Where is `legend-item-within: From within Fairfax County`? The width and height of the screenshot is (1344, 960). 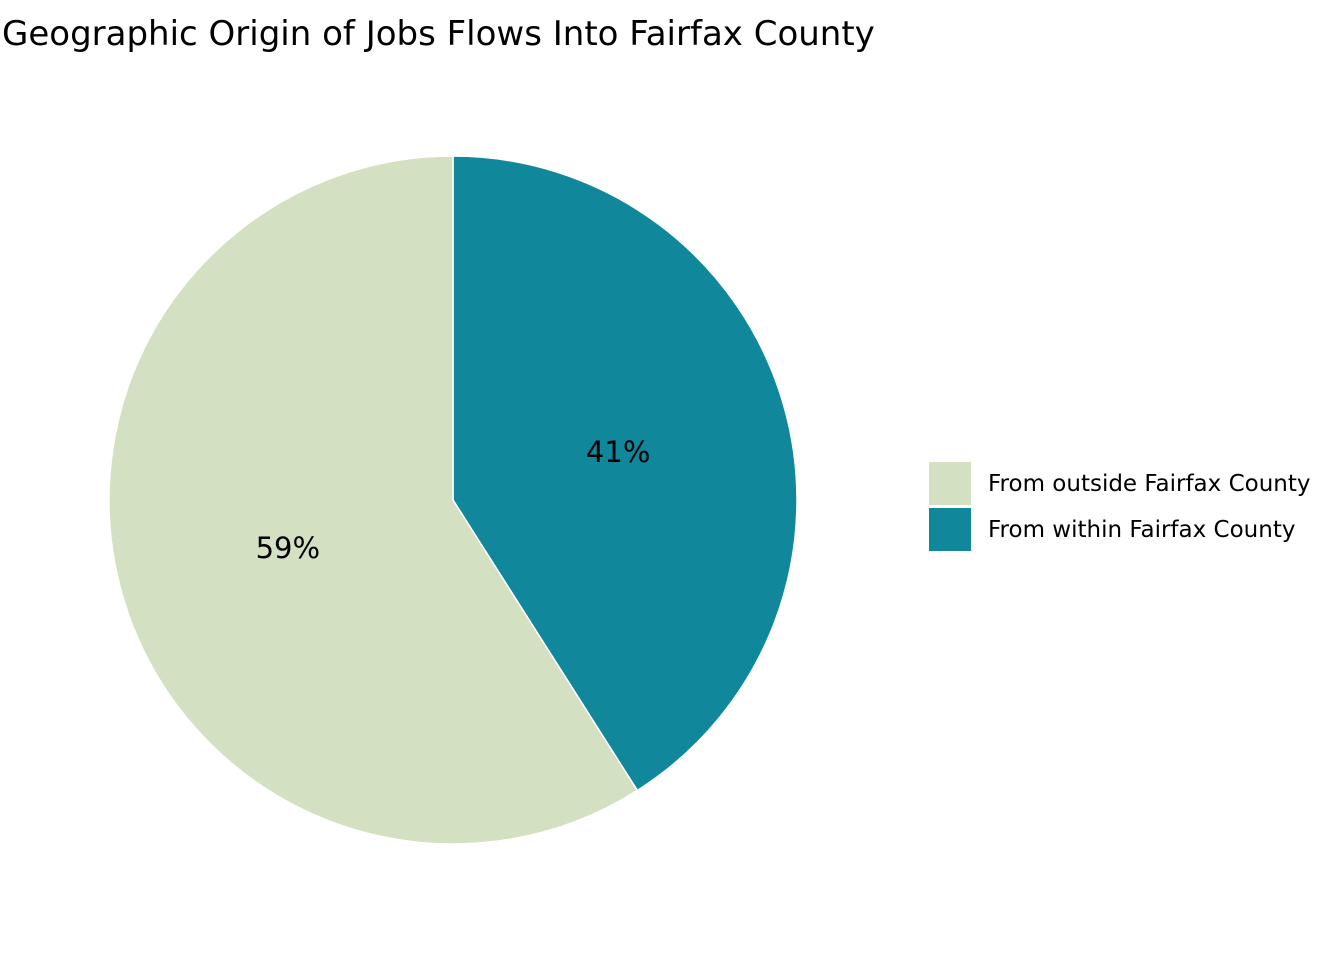 legend-item-within: From within Fairfax County is located at coordinates (1119, 529).